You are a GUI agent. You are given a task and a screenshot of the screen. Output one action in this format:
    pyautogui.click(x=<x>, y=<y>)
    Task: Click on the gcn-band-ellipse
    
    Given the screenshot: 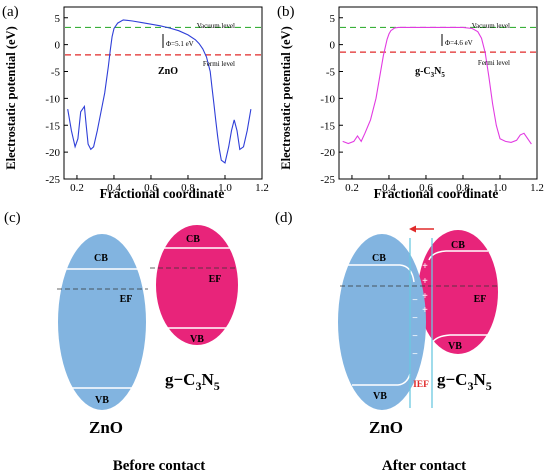 What is the action you would take?
    pyautogui.click(x=197, y=285)
    